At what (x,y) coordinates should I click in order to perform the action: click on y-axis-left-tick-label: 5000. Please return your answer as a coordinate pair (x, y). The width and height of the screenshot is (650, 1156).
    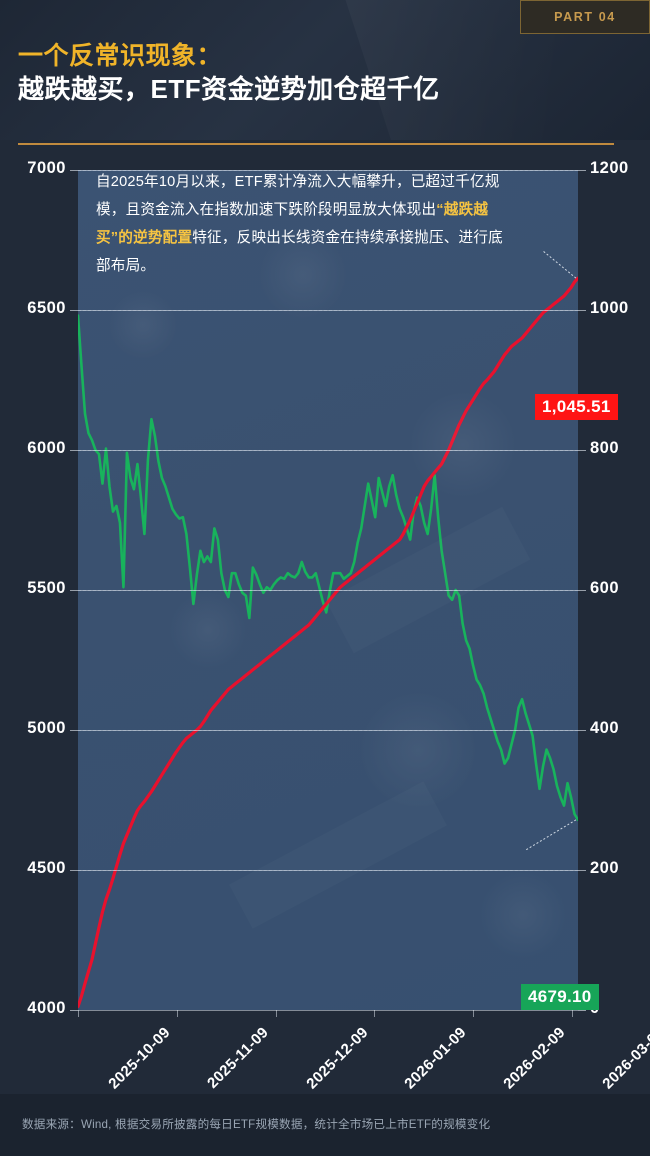
    Looking at the image, I should click on (46, 728).